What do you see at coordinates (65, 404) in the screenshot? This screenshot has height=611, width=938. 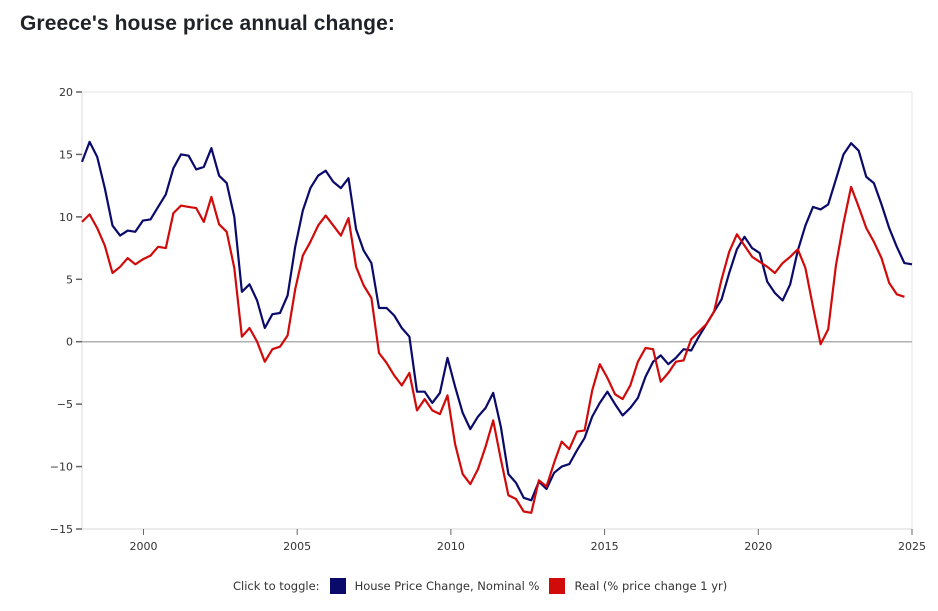 I see `y-tick-label: −5` at bounding box center [65, 404].